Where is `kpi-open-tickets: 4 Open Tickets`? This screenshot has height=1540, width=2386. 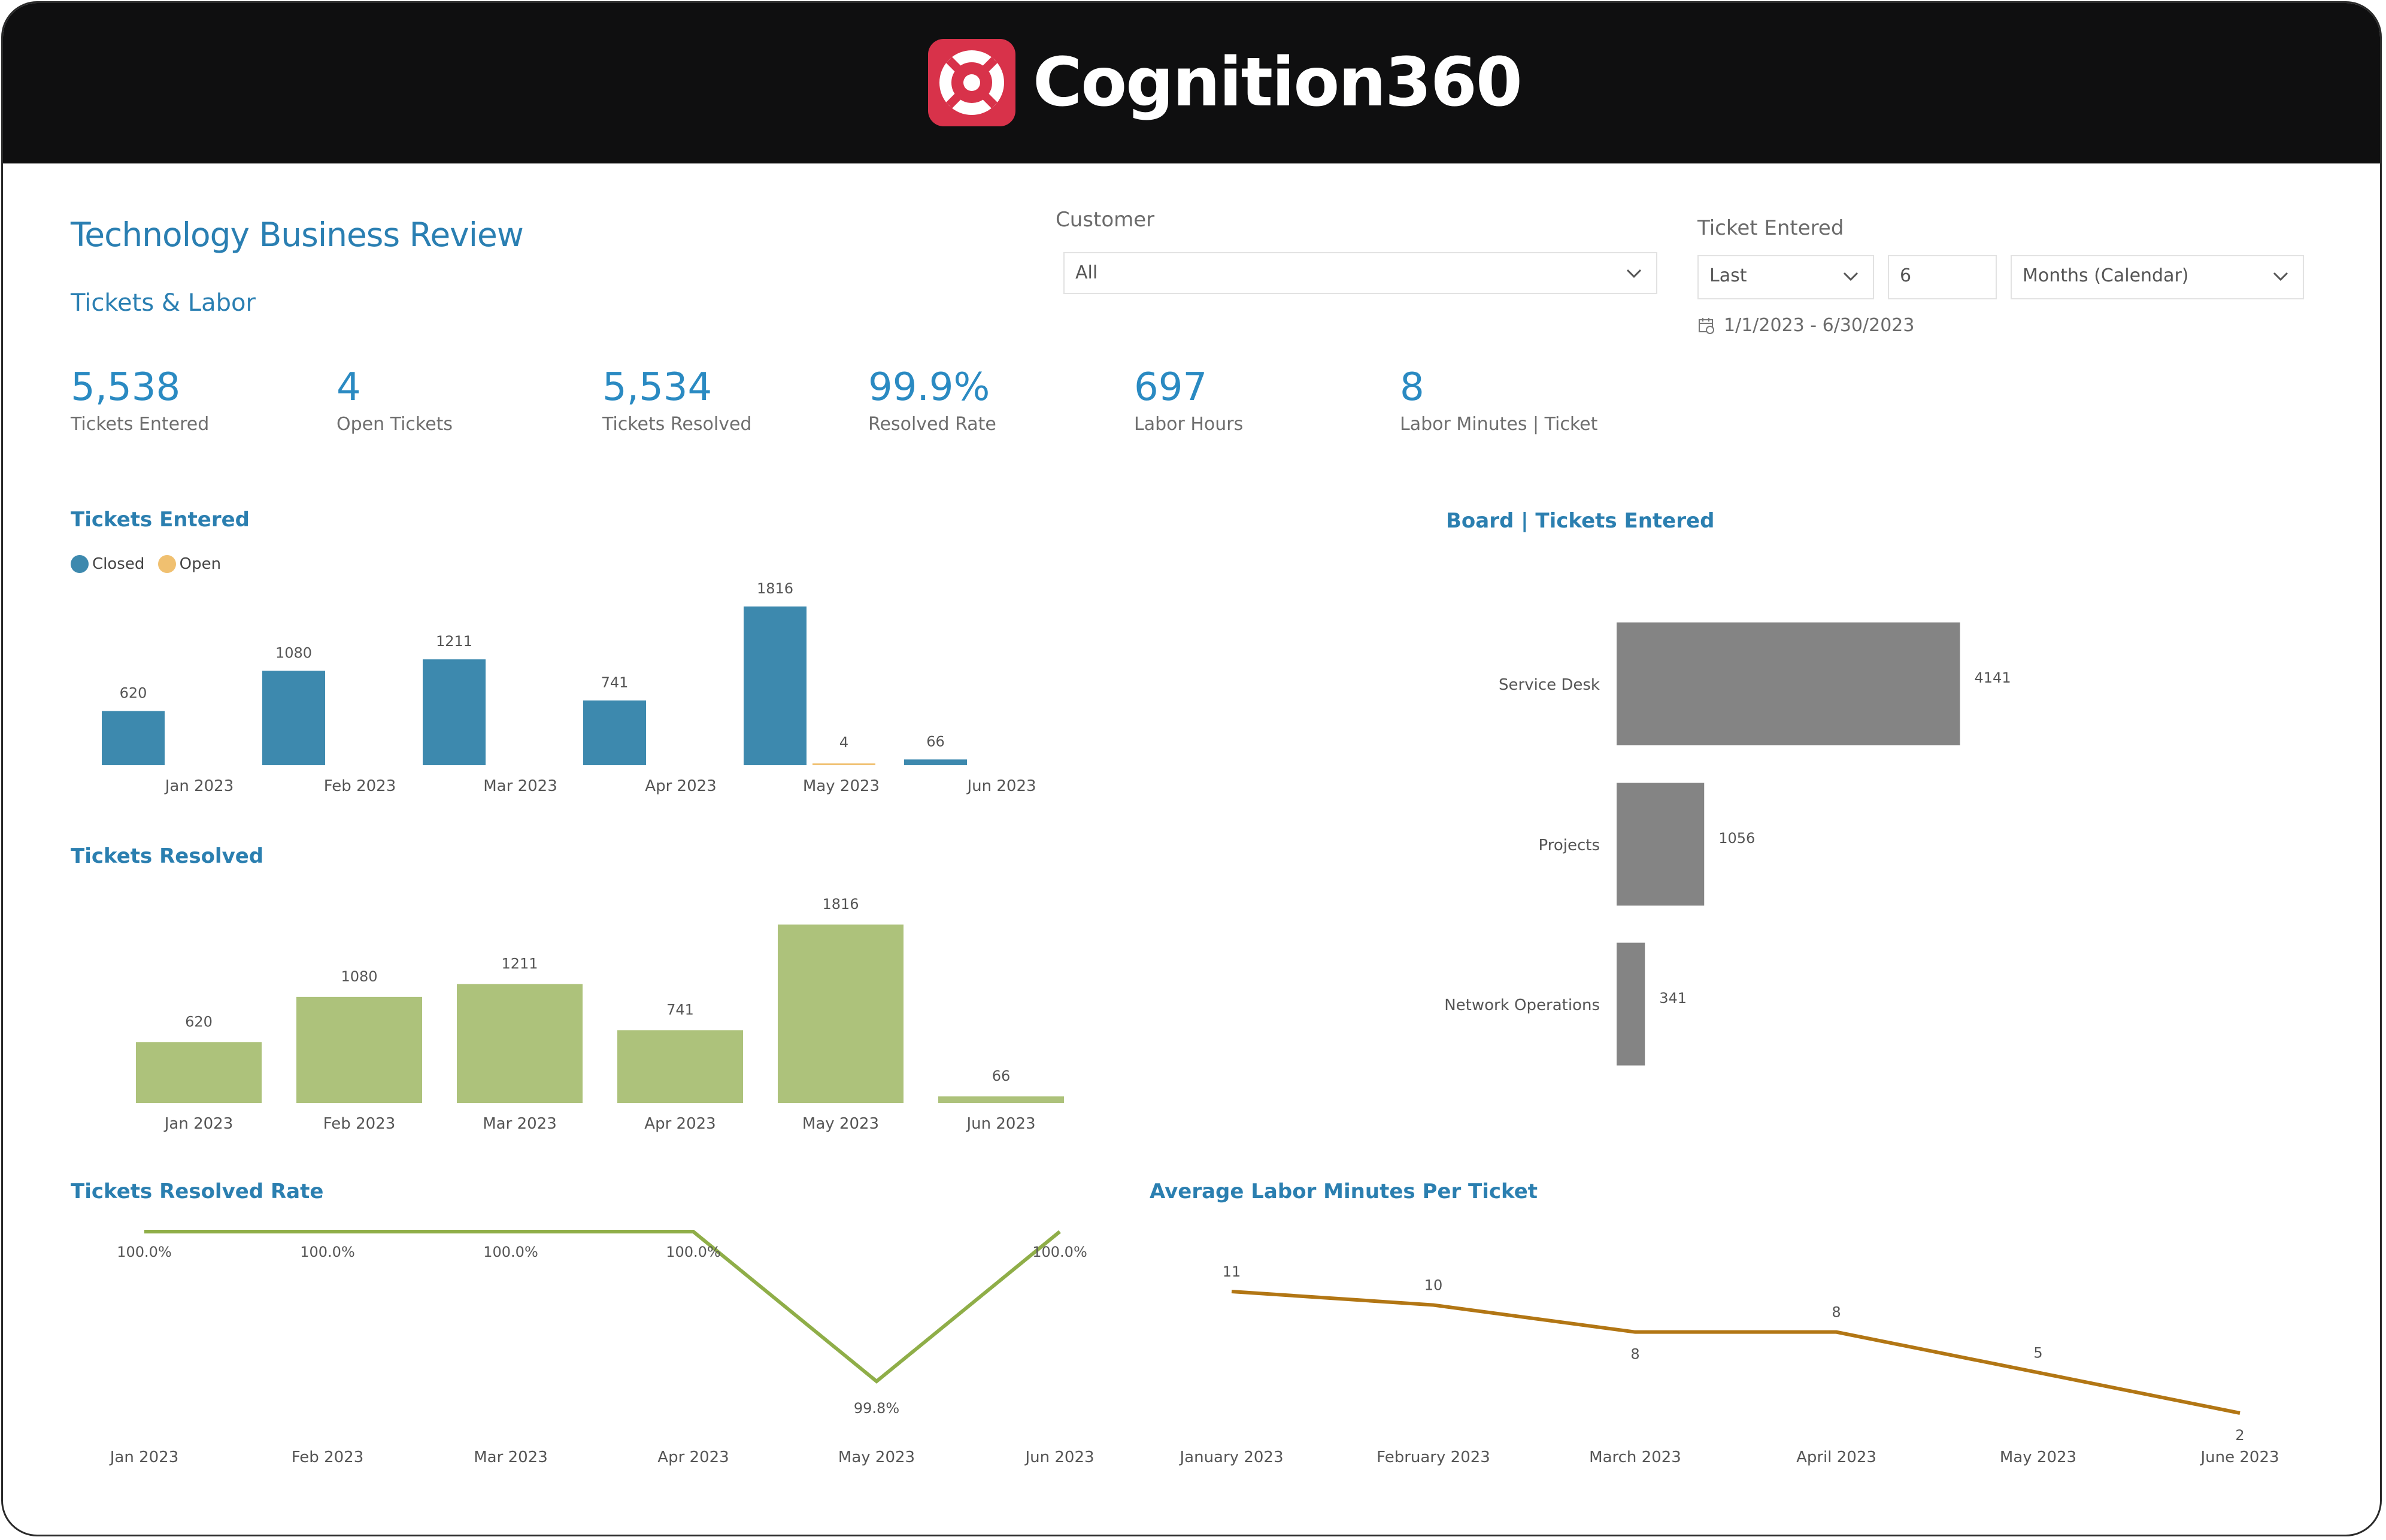
kpi-open-tickets: 4 Open Tickets is located at coordinates (394, 401).